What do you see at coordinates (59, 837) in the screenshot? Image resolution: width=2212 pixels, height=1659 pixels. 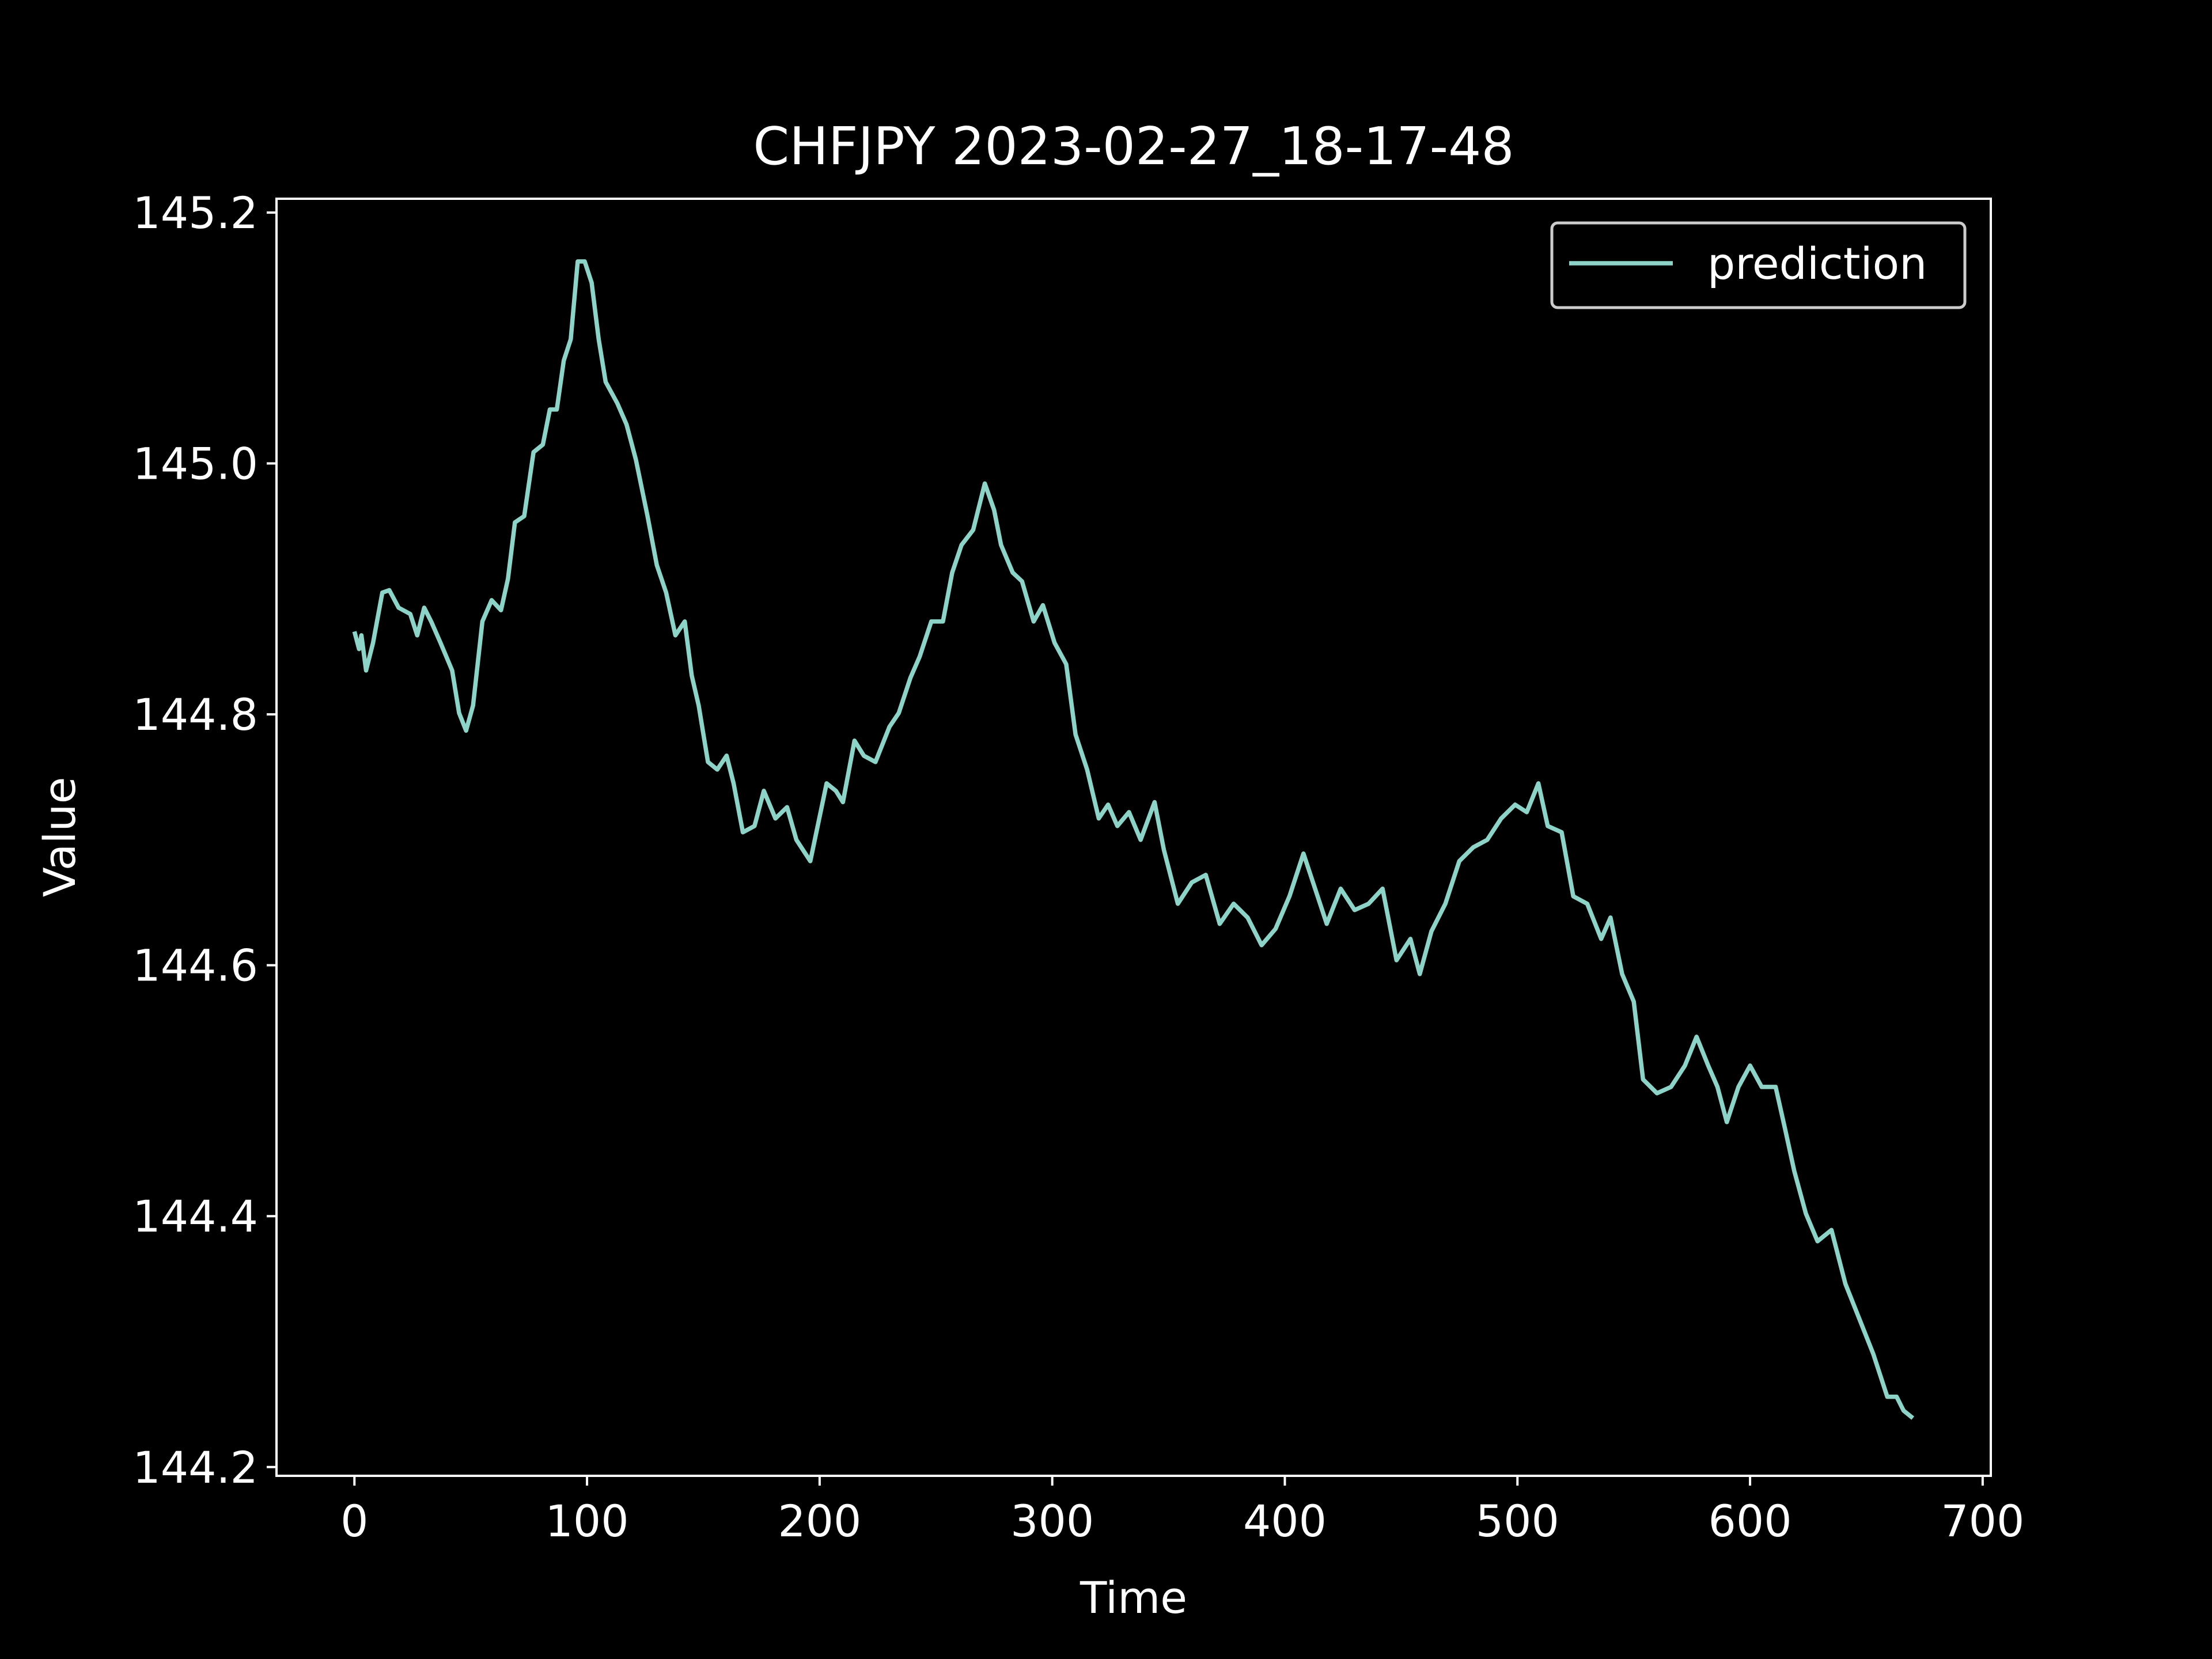 I see `y-axis-label: Value` at bounding box center [59, 837].